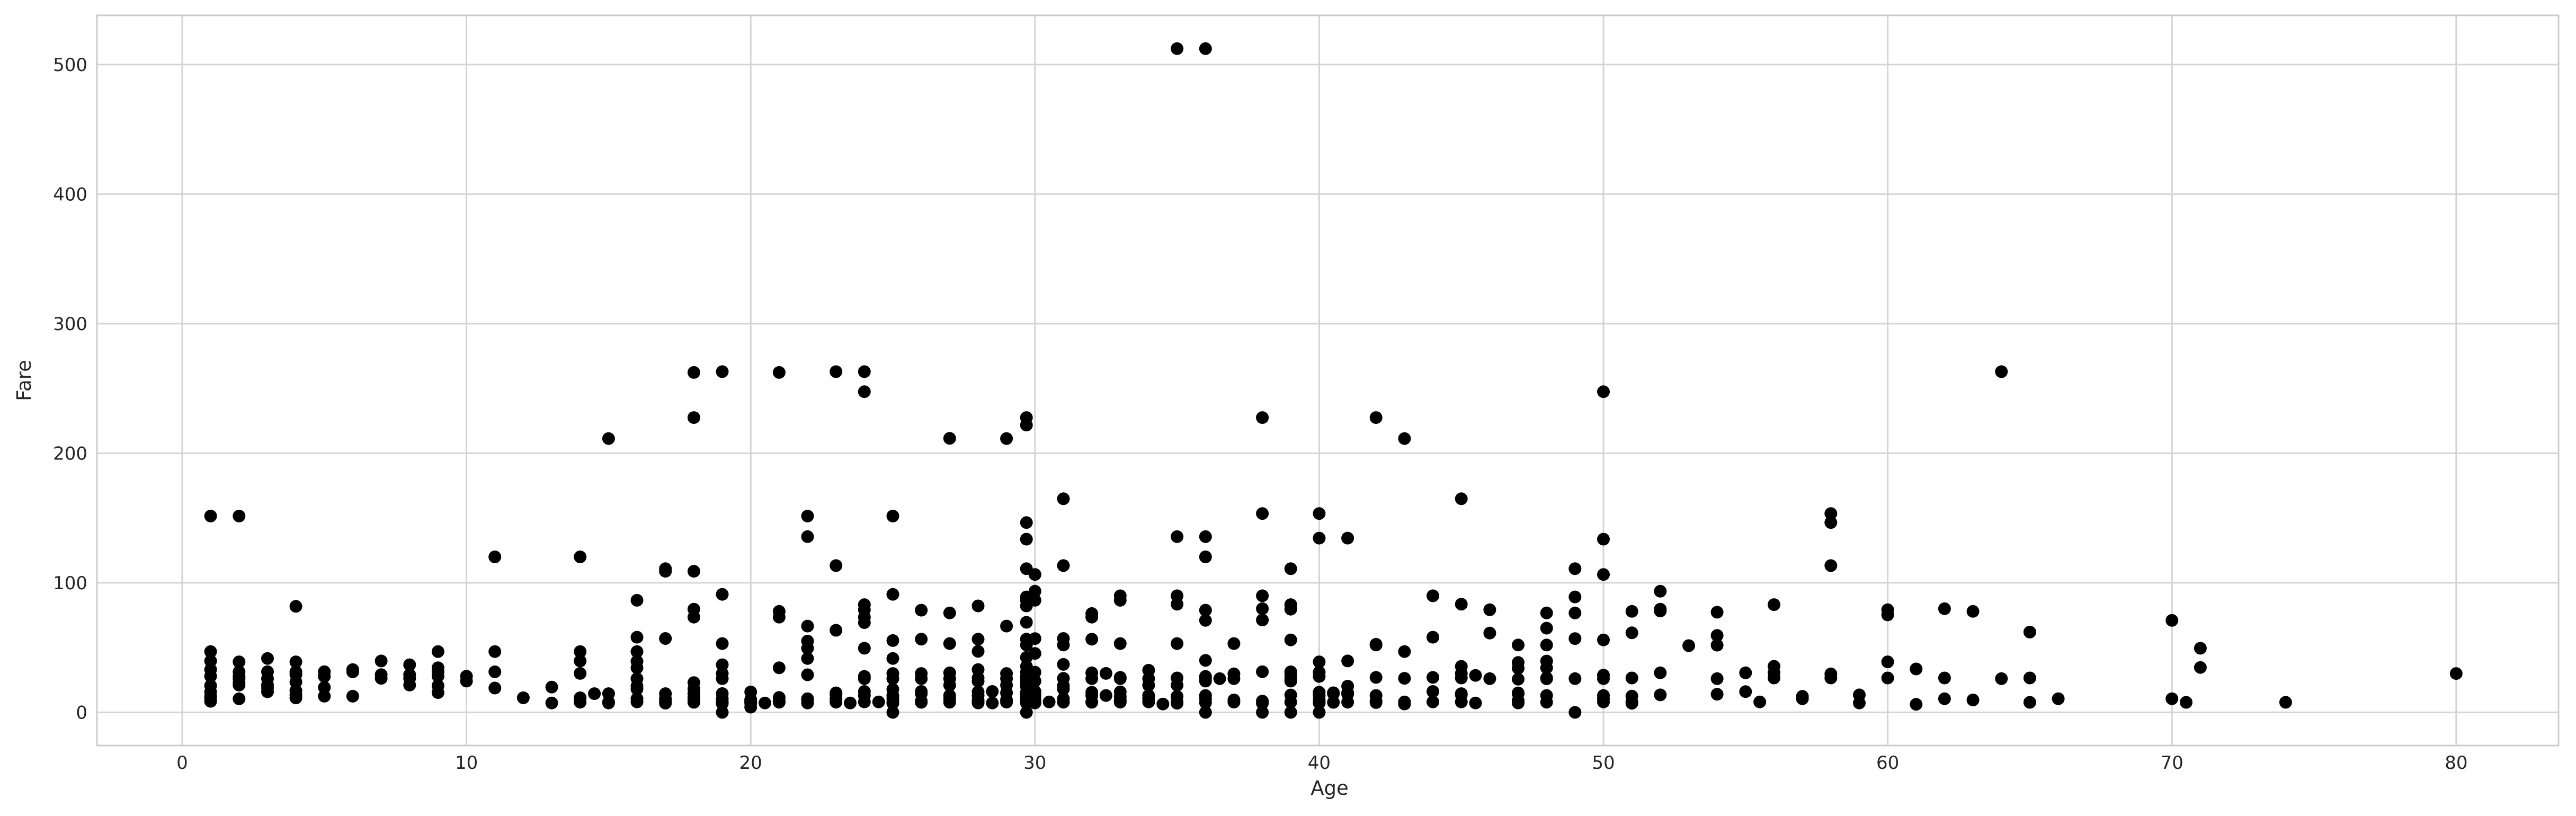  What do you see at coordinates (81, 712) in the screenshot?
I see `y-tick-label: 0` at bounding box center [81, 712].